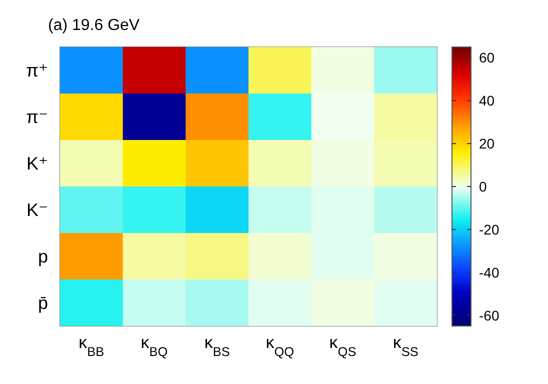 The height and width of the screenshot is (384, 548). What do you see at coordinates (37, 70) in the screenshot?
I see `y-tick-label: π⁺` at bounding box center [37, 70].